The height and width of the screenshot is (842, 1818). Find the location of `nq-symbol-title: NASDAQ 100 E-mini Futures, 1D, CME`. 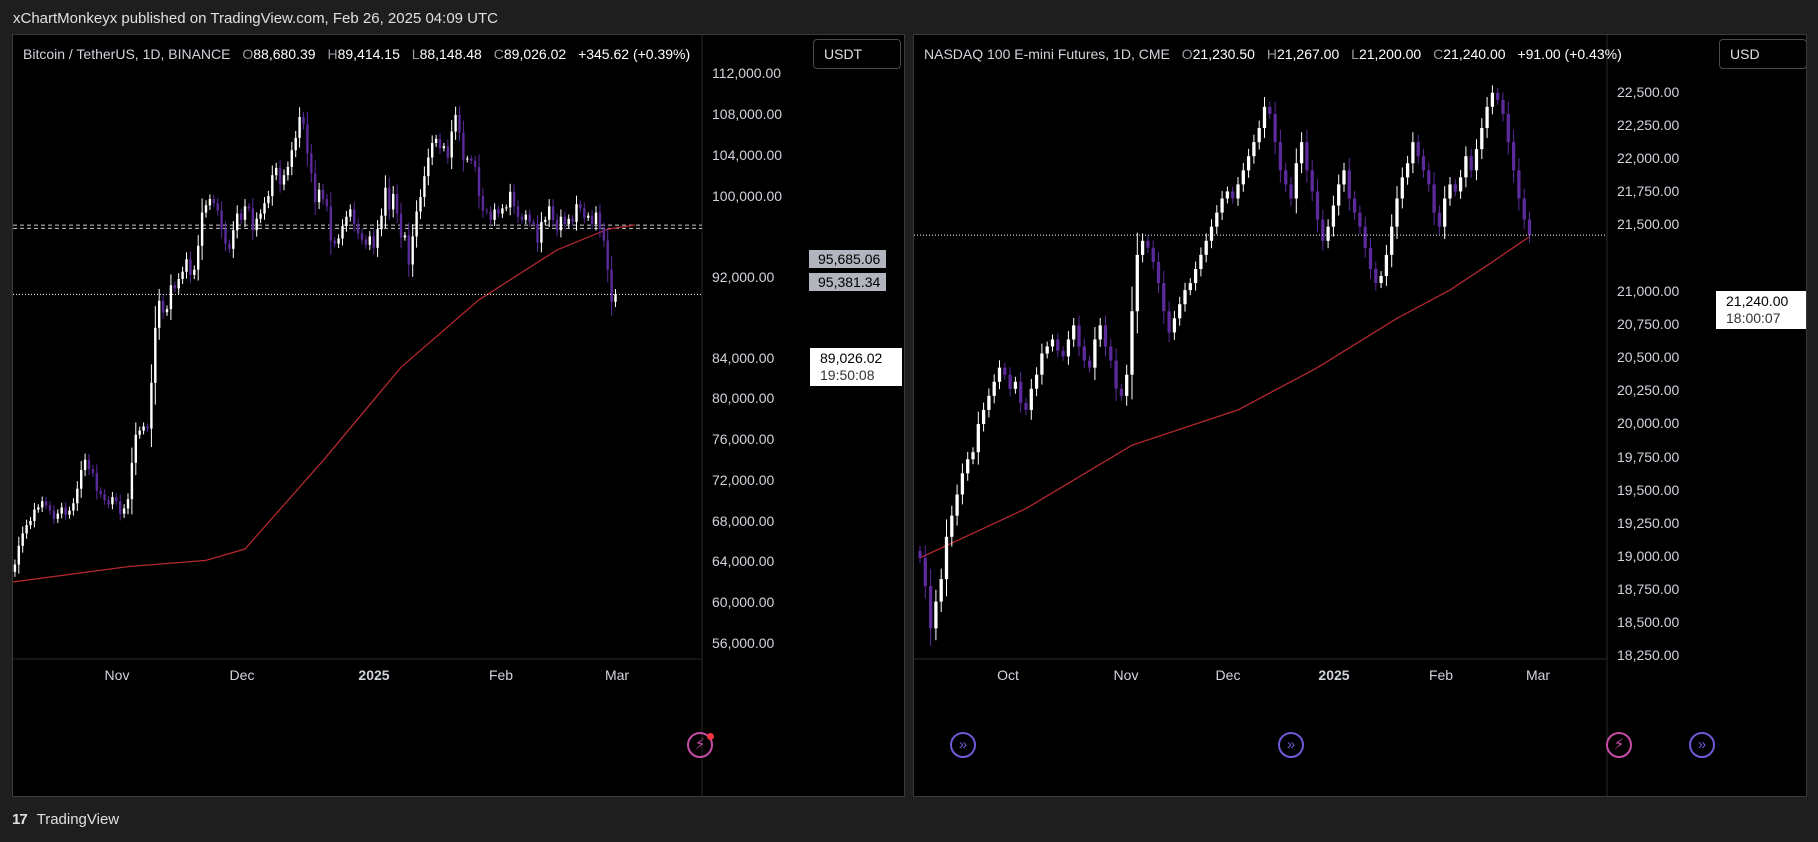

nq-symbol-title: NASDAQ 100 E-mini Futures, 1D, CME is located at coordinates (1047, 54).